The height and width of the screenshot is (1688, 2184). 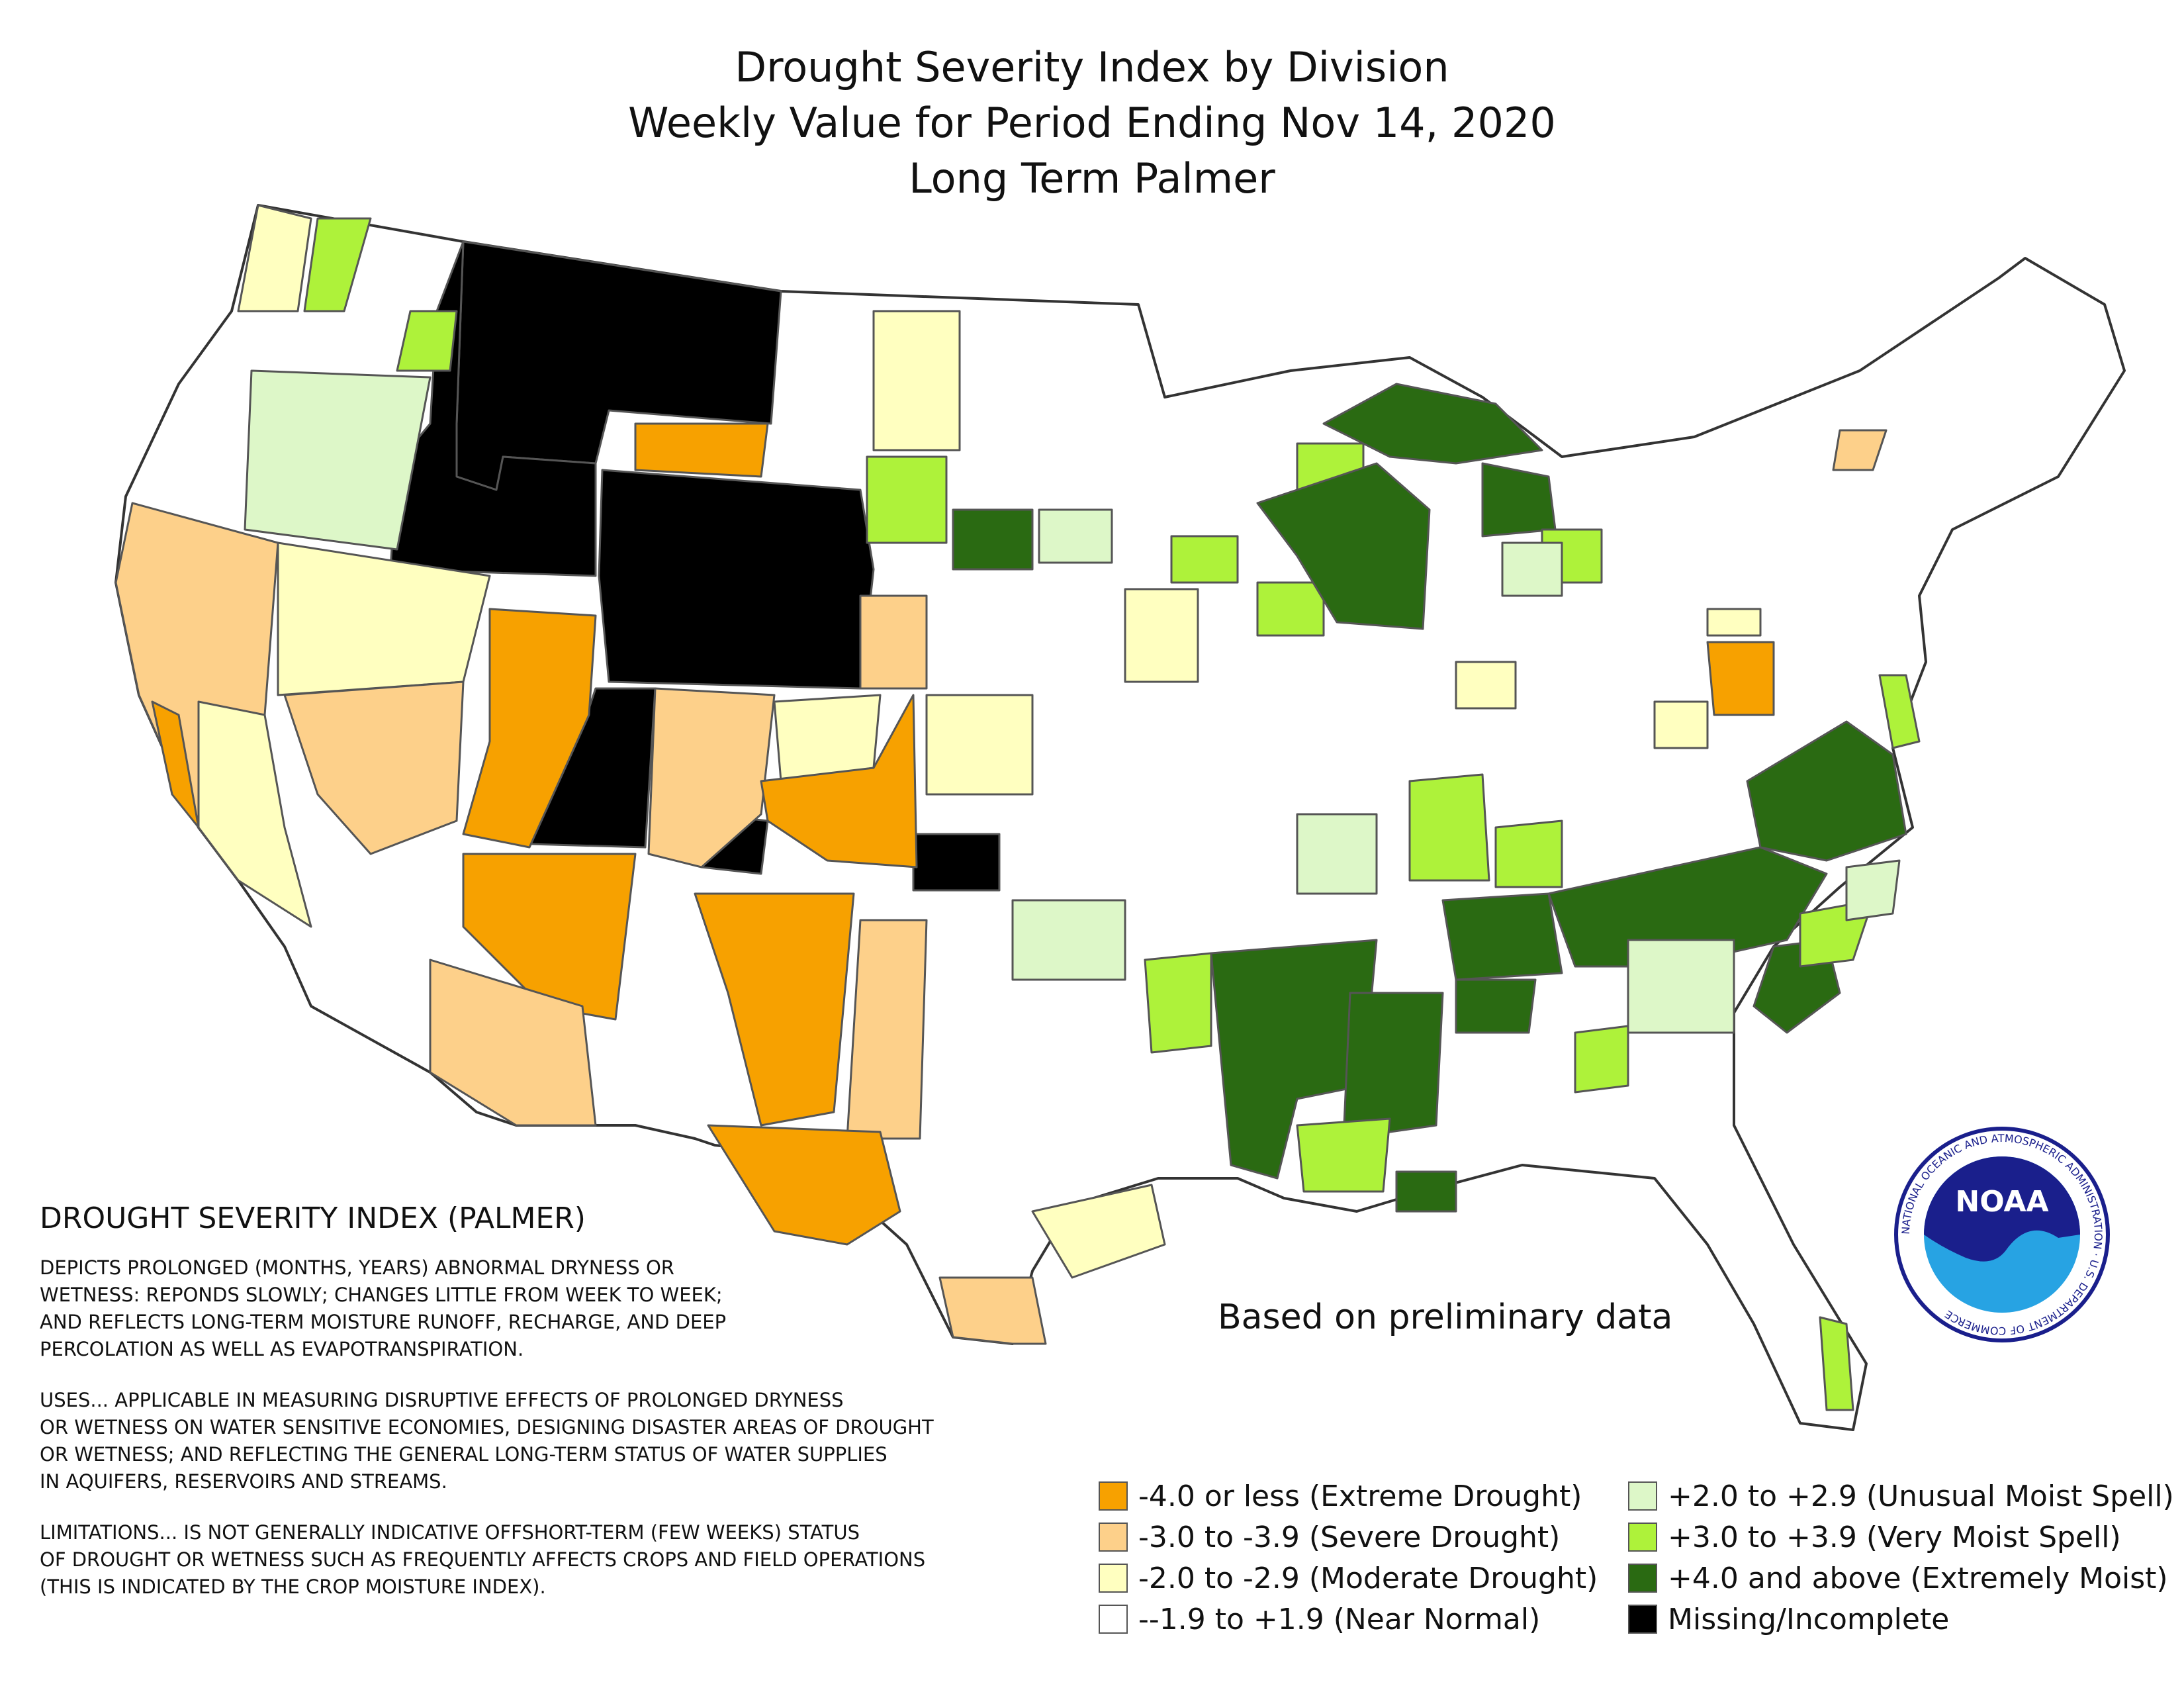 I want to click on map-subtitle-index: Long Term Palmer, so click(x=1092, y=178).